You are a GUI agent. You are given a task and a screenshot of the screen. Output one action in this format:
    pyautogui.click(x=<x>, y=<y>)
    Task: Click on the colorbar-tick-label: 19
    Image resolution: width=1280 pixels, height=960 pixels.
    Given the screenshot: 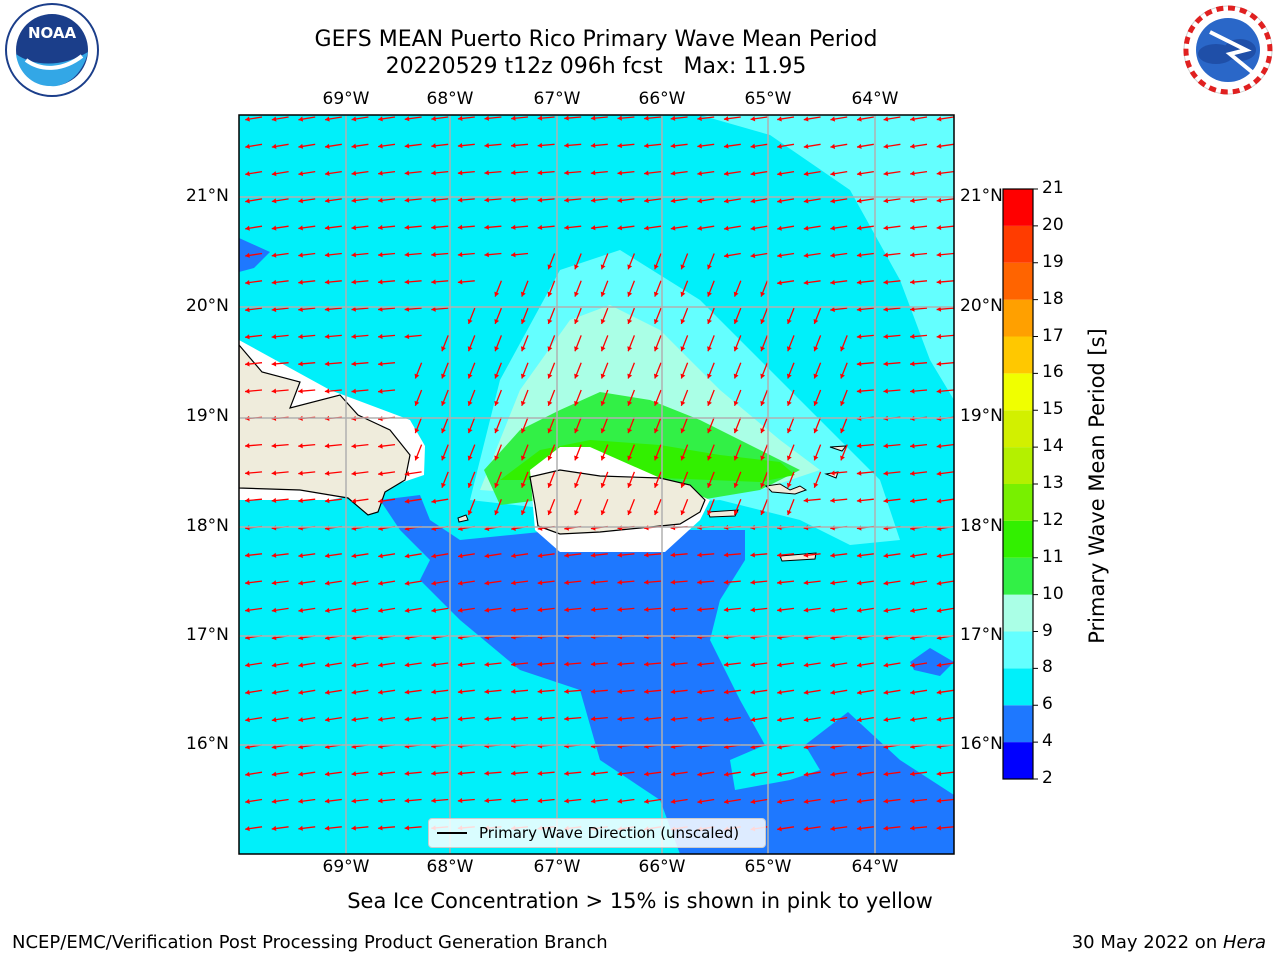 What is the action you would take?
    pyautogui.click(x=1053, y=261)
    